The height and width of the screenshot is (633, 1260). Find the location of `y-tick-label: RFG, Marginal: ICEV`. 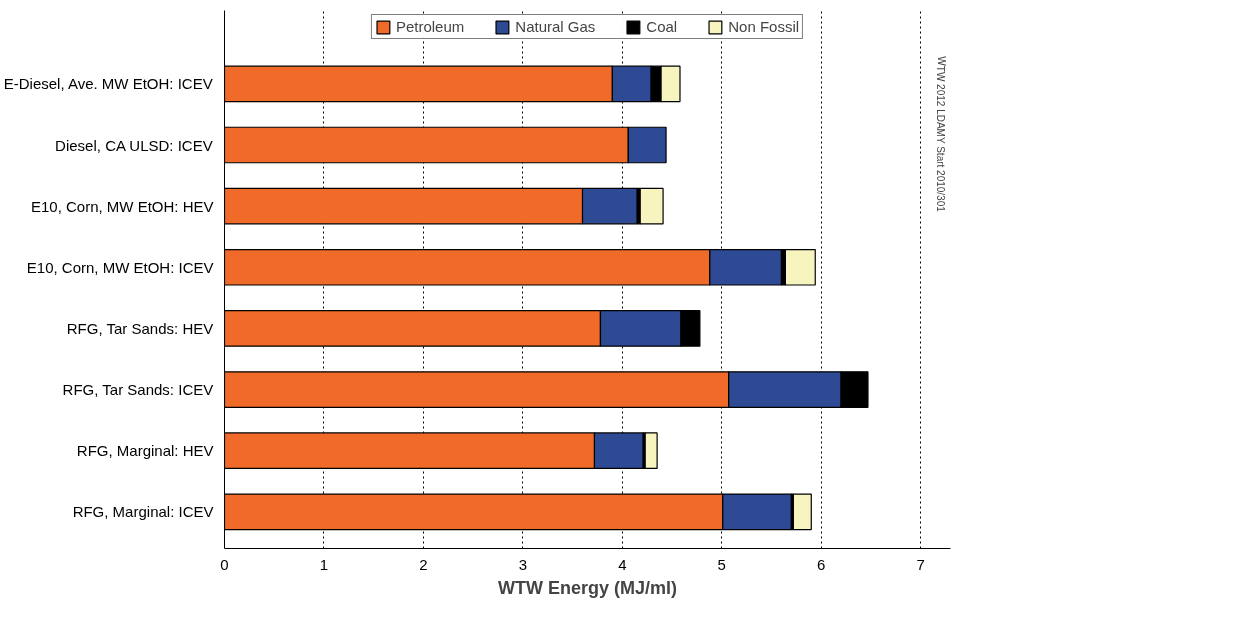

y-tick-label: RFG, Marginal: ICEV is located at coordinates (143, 512).